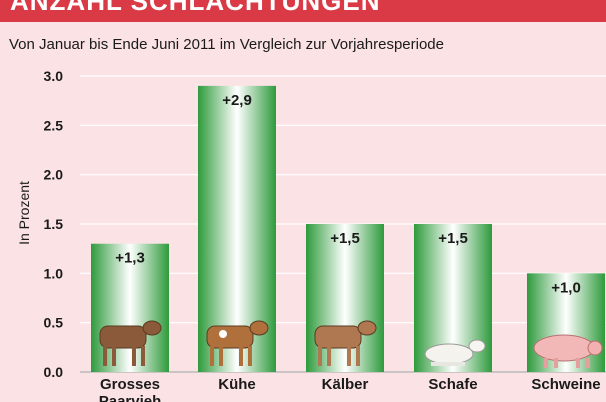  What do you see at coordinates (565, 384) in the screenshot?
I see `x-category-label: Schweine` at bounding box center [565, 384].